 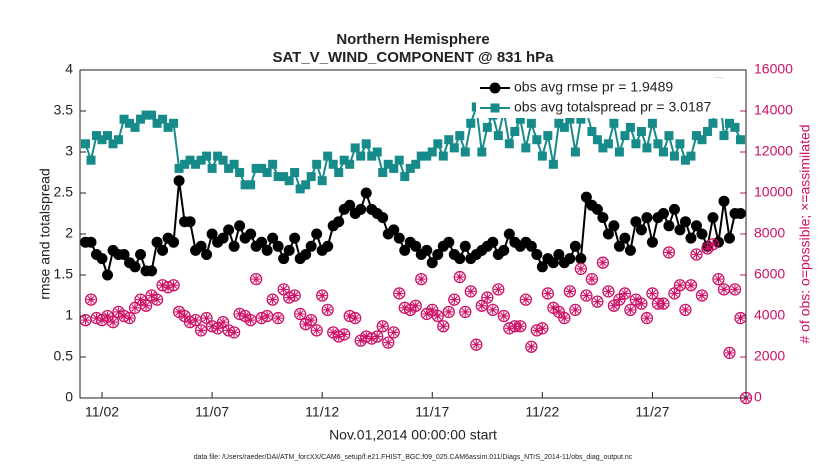 What do you see at coordinates (413, 435) in the screenshot?
I see `x-axis-label: Nov.01,2014 00:00:00 start` at bounding box center [413, 435].